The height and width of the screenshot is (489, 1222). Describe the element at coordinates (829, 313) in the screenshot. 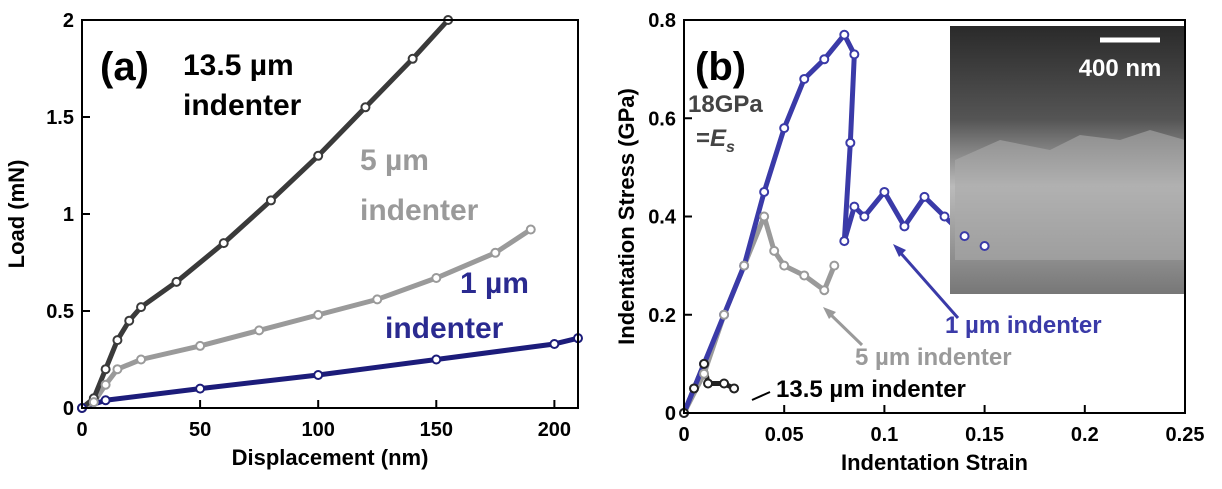

I see `arrowhead` at that location.